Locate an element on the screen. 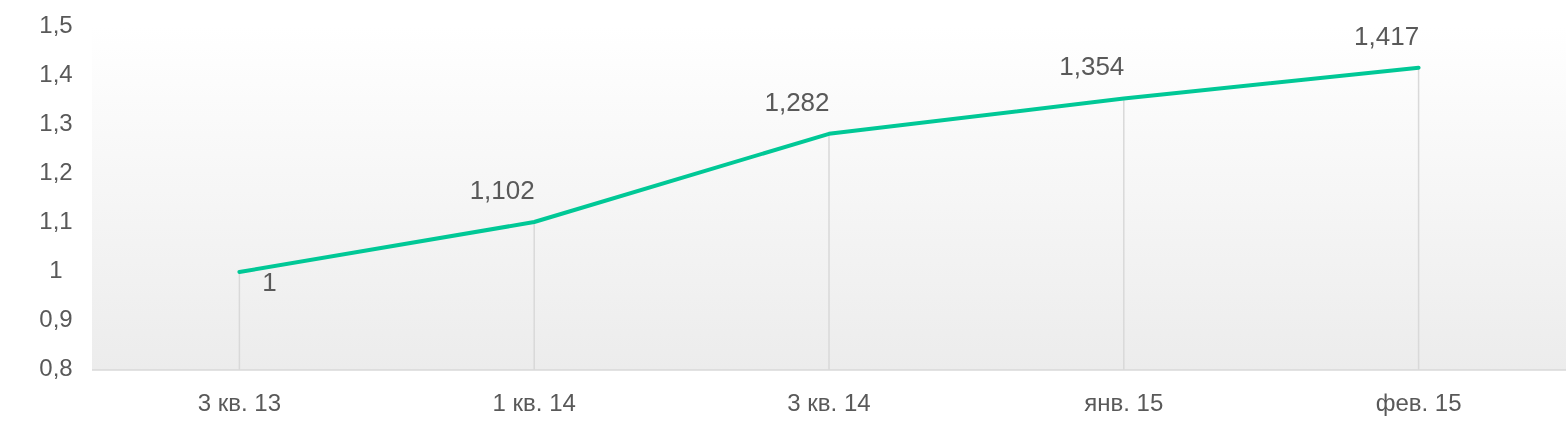 The width and height of the screenshot is (1566, 435). y-tick-label: 1,2 is located at coordinates (56, 172).